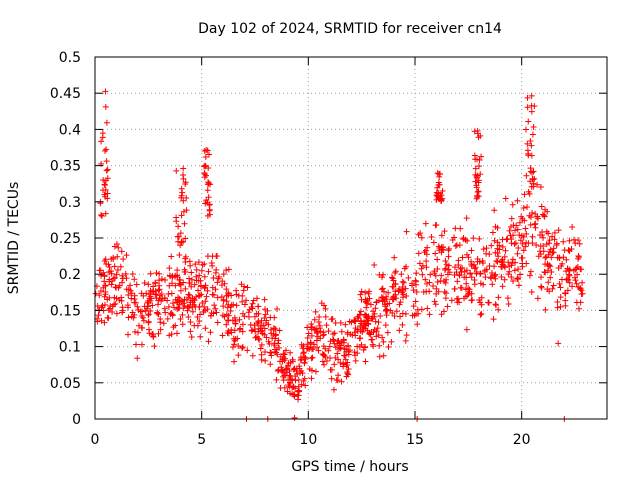 This screenshot has height=480, width=640. What do you see at coordinates (65, 384) in the screenshot?
I see `y-tick-label: 0.05` at bounding box center [65, 384].